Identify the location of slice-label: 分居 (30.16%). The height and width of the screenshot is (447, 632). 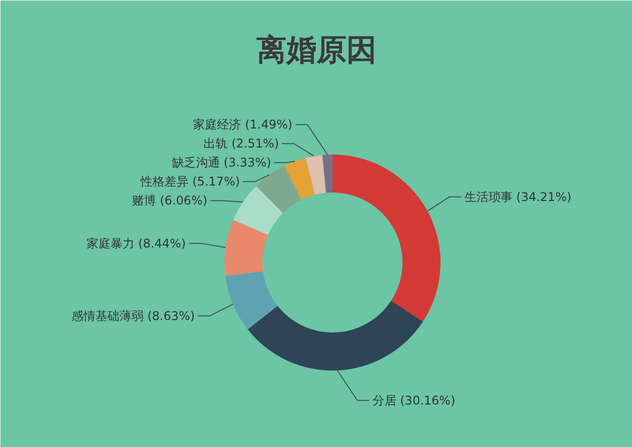
(414, 400).